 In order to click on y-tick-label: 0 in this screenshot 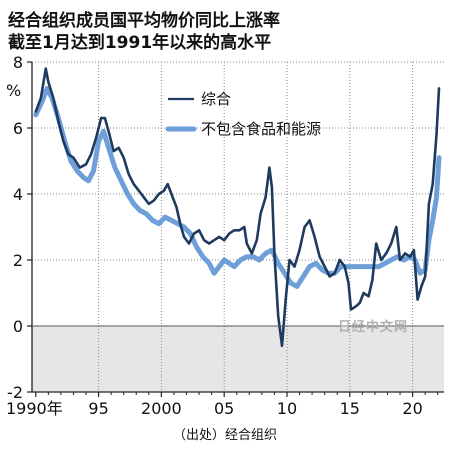, I will do `click(18, 326)`.